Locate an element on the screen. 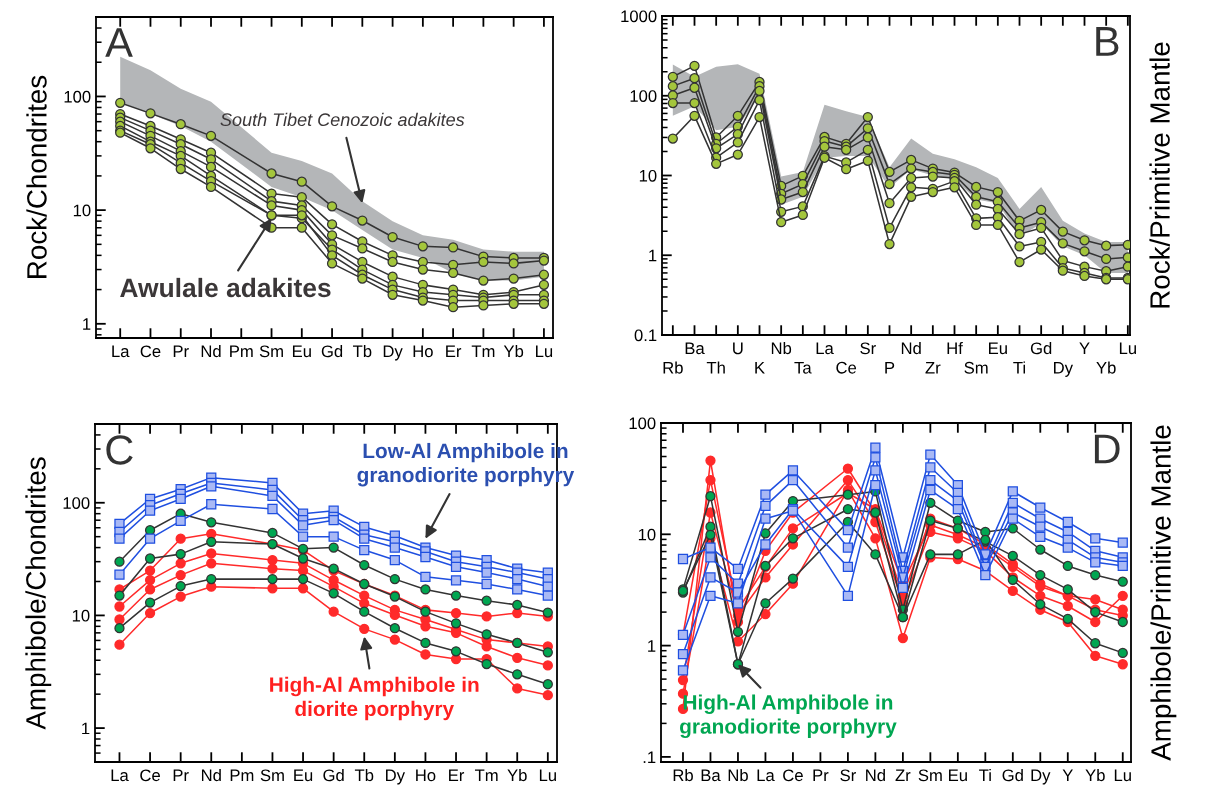  x-tick-label: K is located at coordinates (760, 368).